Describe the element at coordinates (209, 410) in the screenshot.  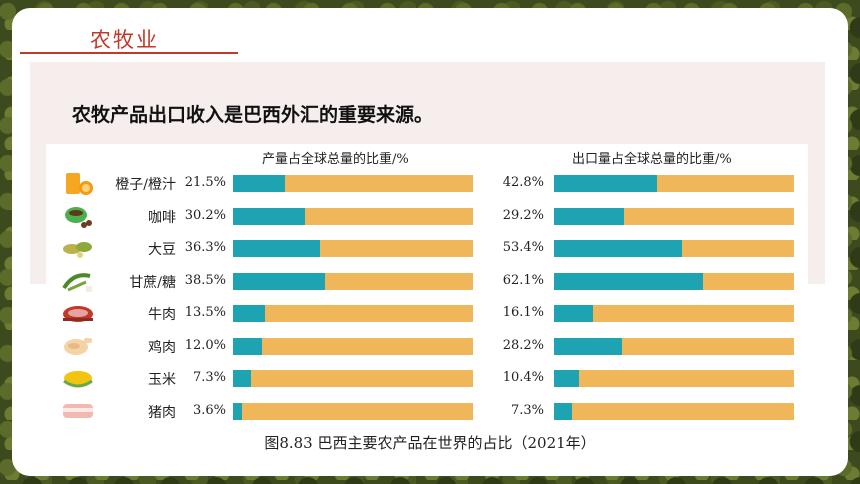
I see `production-value-label: 3.6%` at that location.